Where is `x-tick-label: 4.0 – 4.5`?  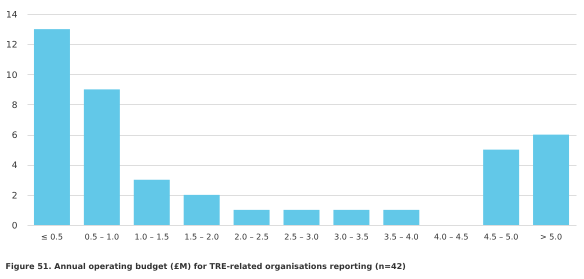
x-tick-label: 4.0 – 4.5 is located at coordinates (451, 237).